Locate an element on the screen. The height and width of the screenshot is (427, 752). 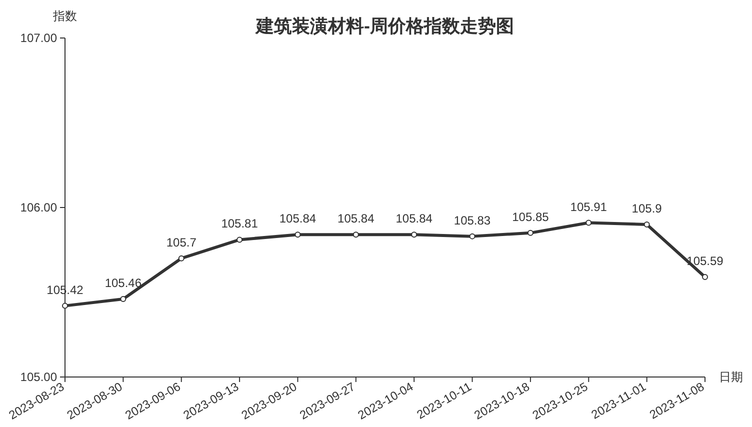
y-axis-title: 指数 is located at coordinates (64, 16).